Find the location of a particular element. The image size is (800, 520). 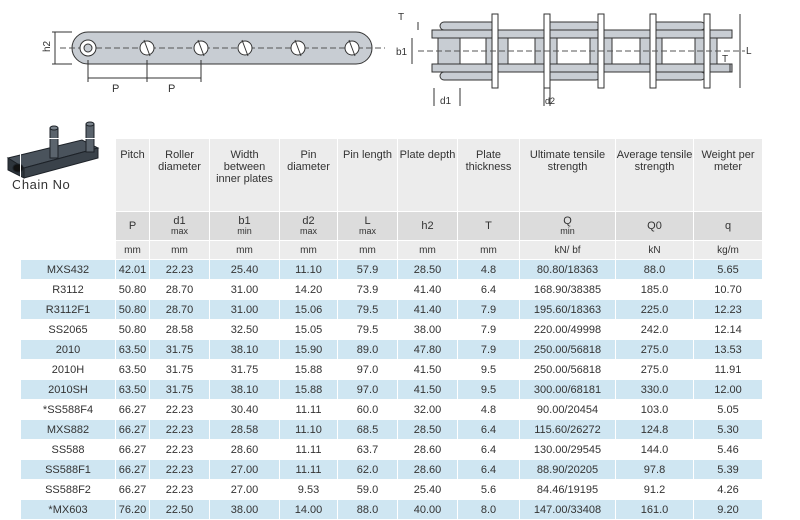

table-cell-avg: 144.0 is located at coordinates (654, 449).